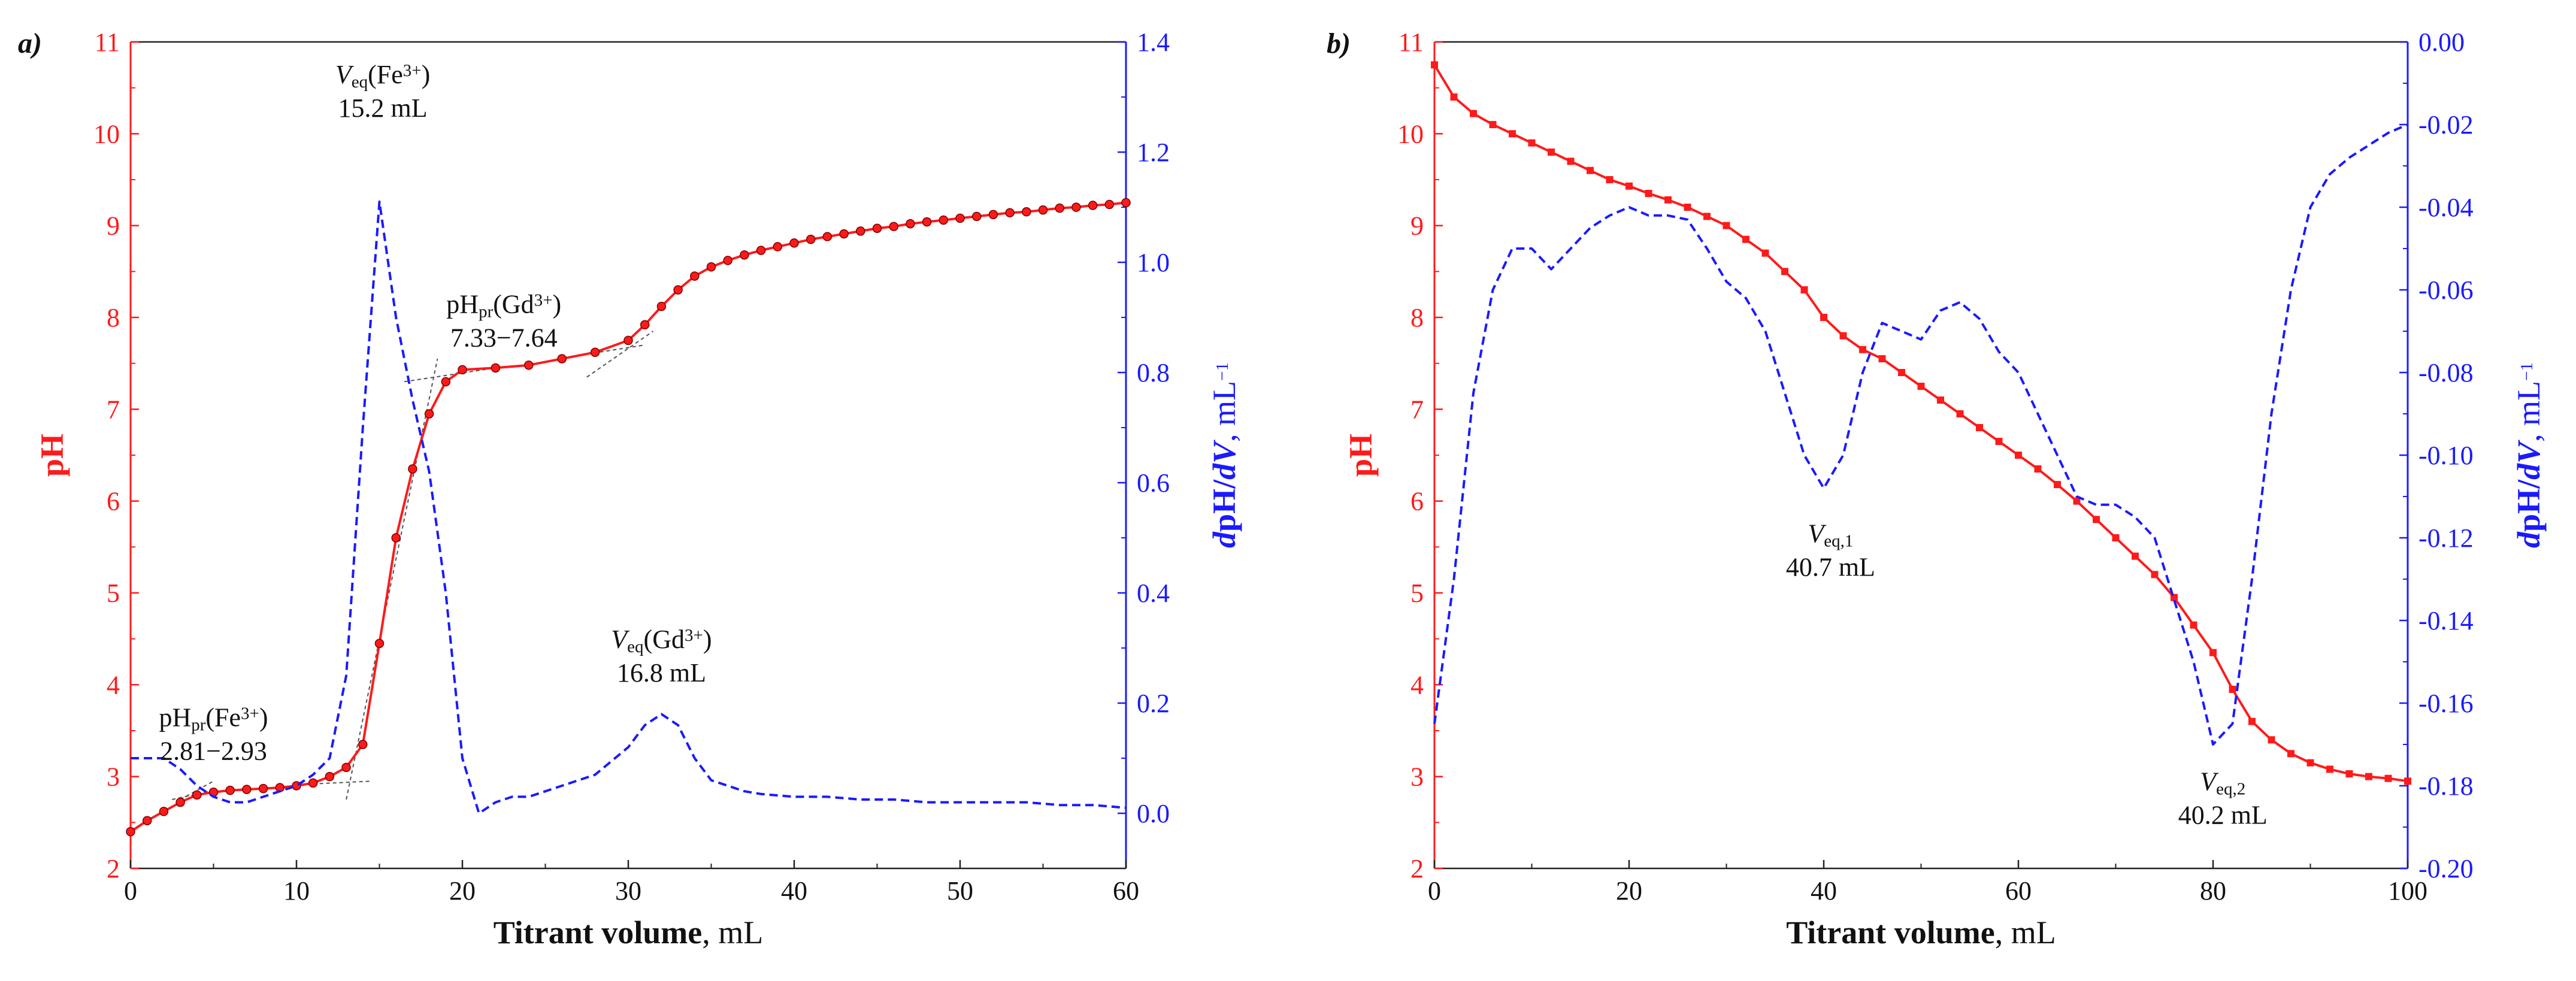 The image size is (2576, 981). What do you see at coordinates (462, 891) in the screenshot?
I see `x-tick-label: 20` at bounding box center [462, 891].